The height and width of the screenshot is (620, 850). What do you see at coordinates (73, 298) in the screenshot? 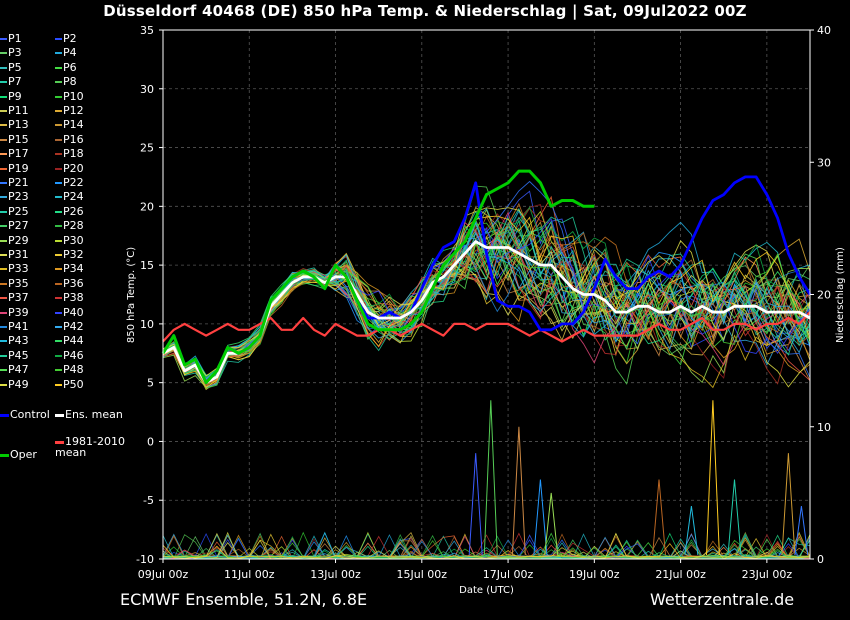
I see `legend-label: P38` at bounding box center [73, 298].